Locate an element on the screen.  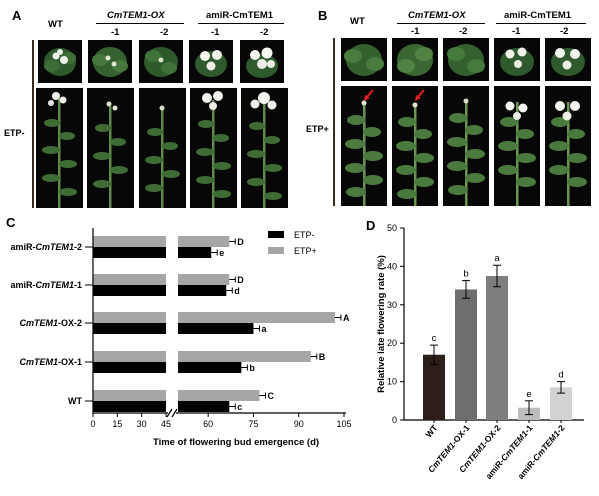
sig-letter-d-1: b is located at coordinates (465, 274).